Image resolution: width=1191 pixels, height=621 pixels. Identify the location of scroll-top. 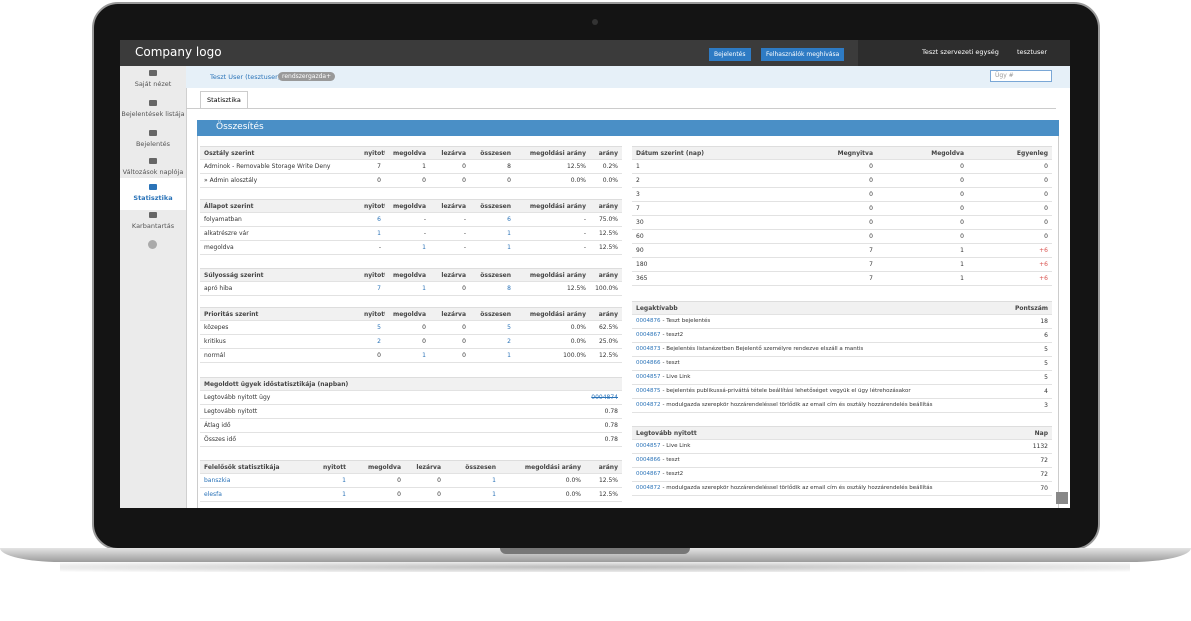
(1062, 498).